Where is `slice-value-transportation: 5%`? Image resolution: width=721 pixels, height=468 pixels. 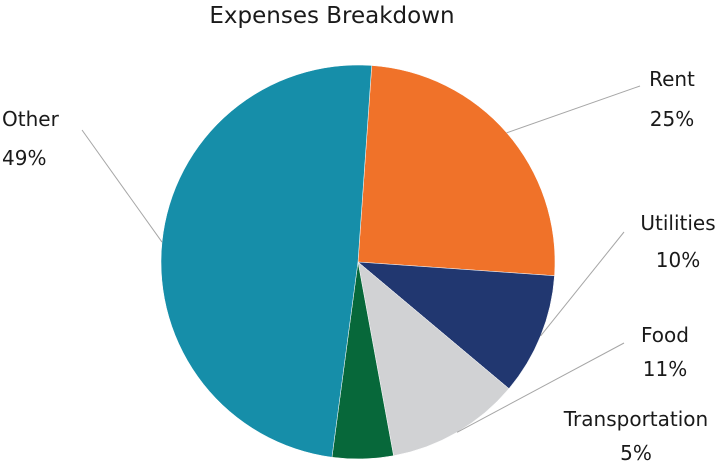
slice-value-transportation: 5% is located at coordinates (636, 453).